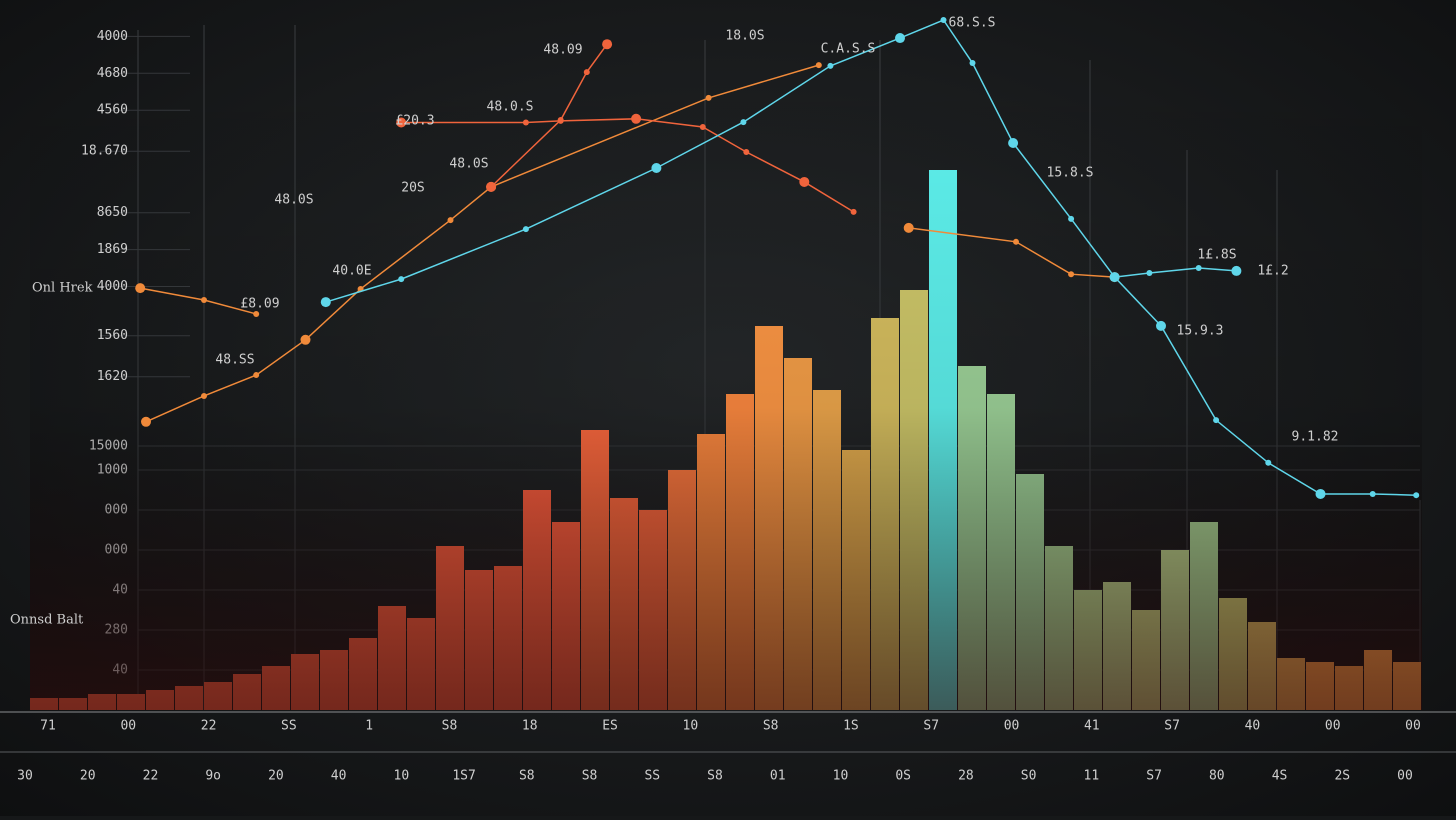 The image size is (1456, 820). What do you see at coordinates (112, 36) in the screenshot?
I see `y-tick-label: 4000` at bounding box center [112, 36].